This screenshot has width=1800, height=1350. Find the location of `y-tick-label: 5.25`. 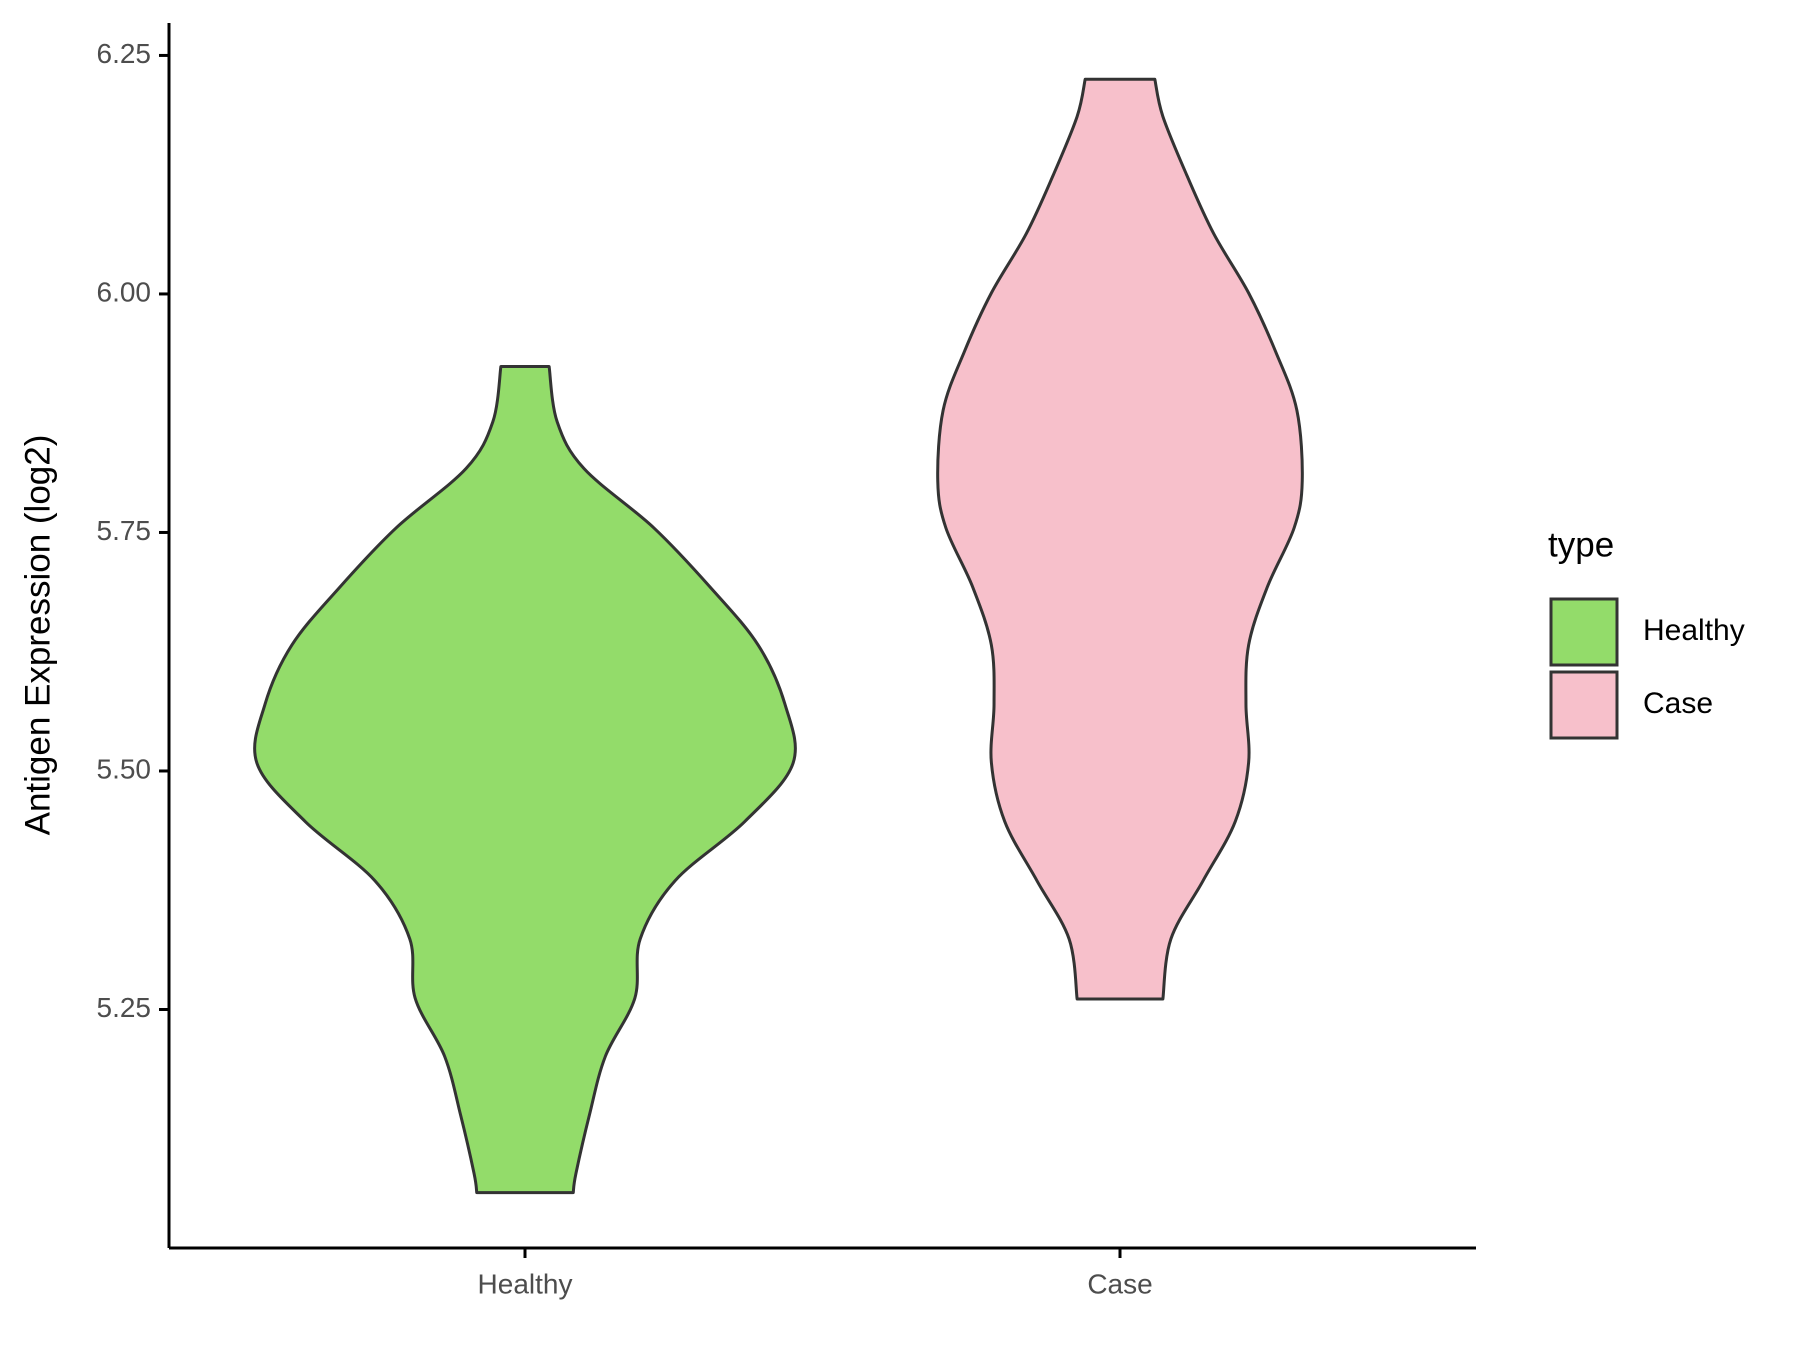

y-tick-label: 5.25 is located at coordinates (124, 1007).